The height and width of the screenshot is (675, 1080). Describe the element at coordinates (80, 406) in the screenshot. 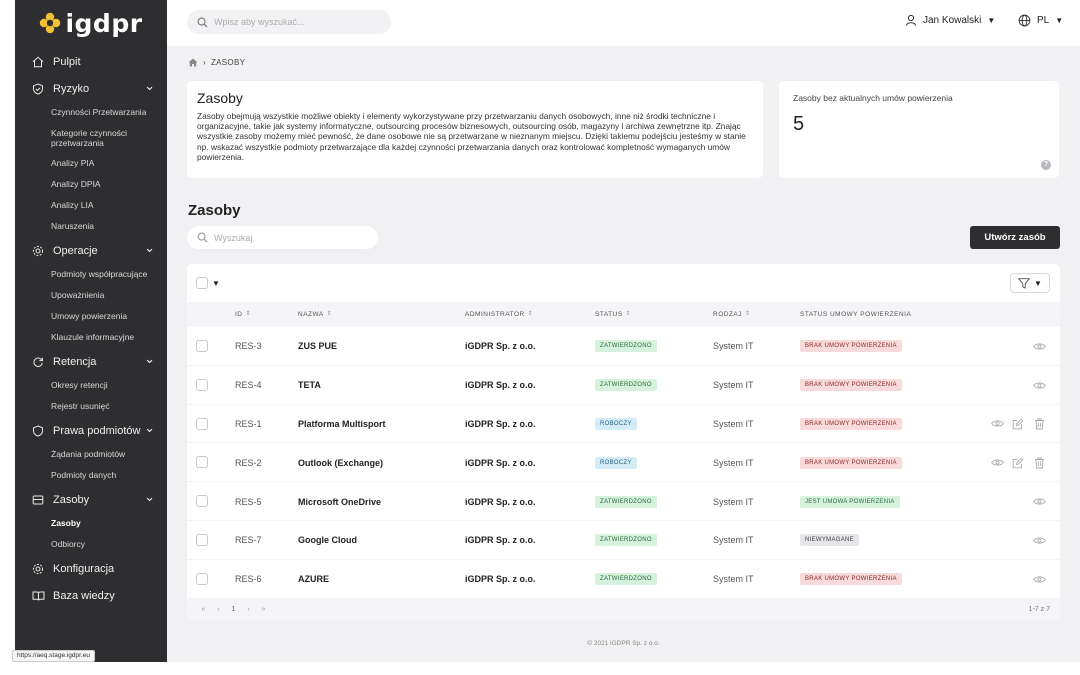

I see `sidebar-item: Rejestr usunięć` at that location.